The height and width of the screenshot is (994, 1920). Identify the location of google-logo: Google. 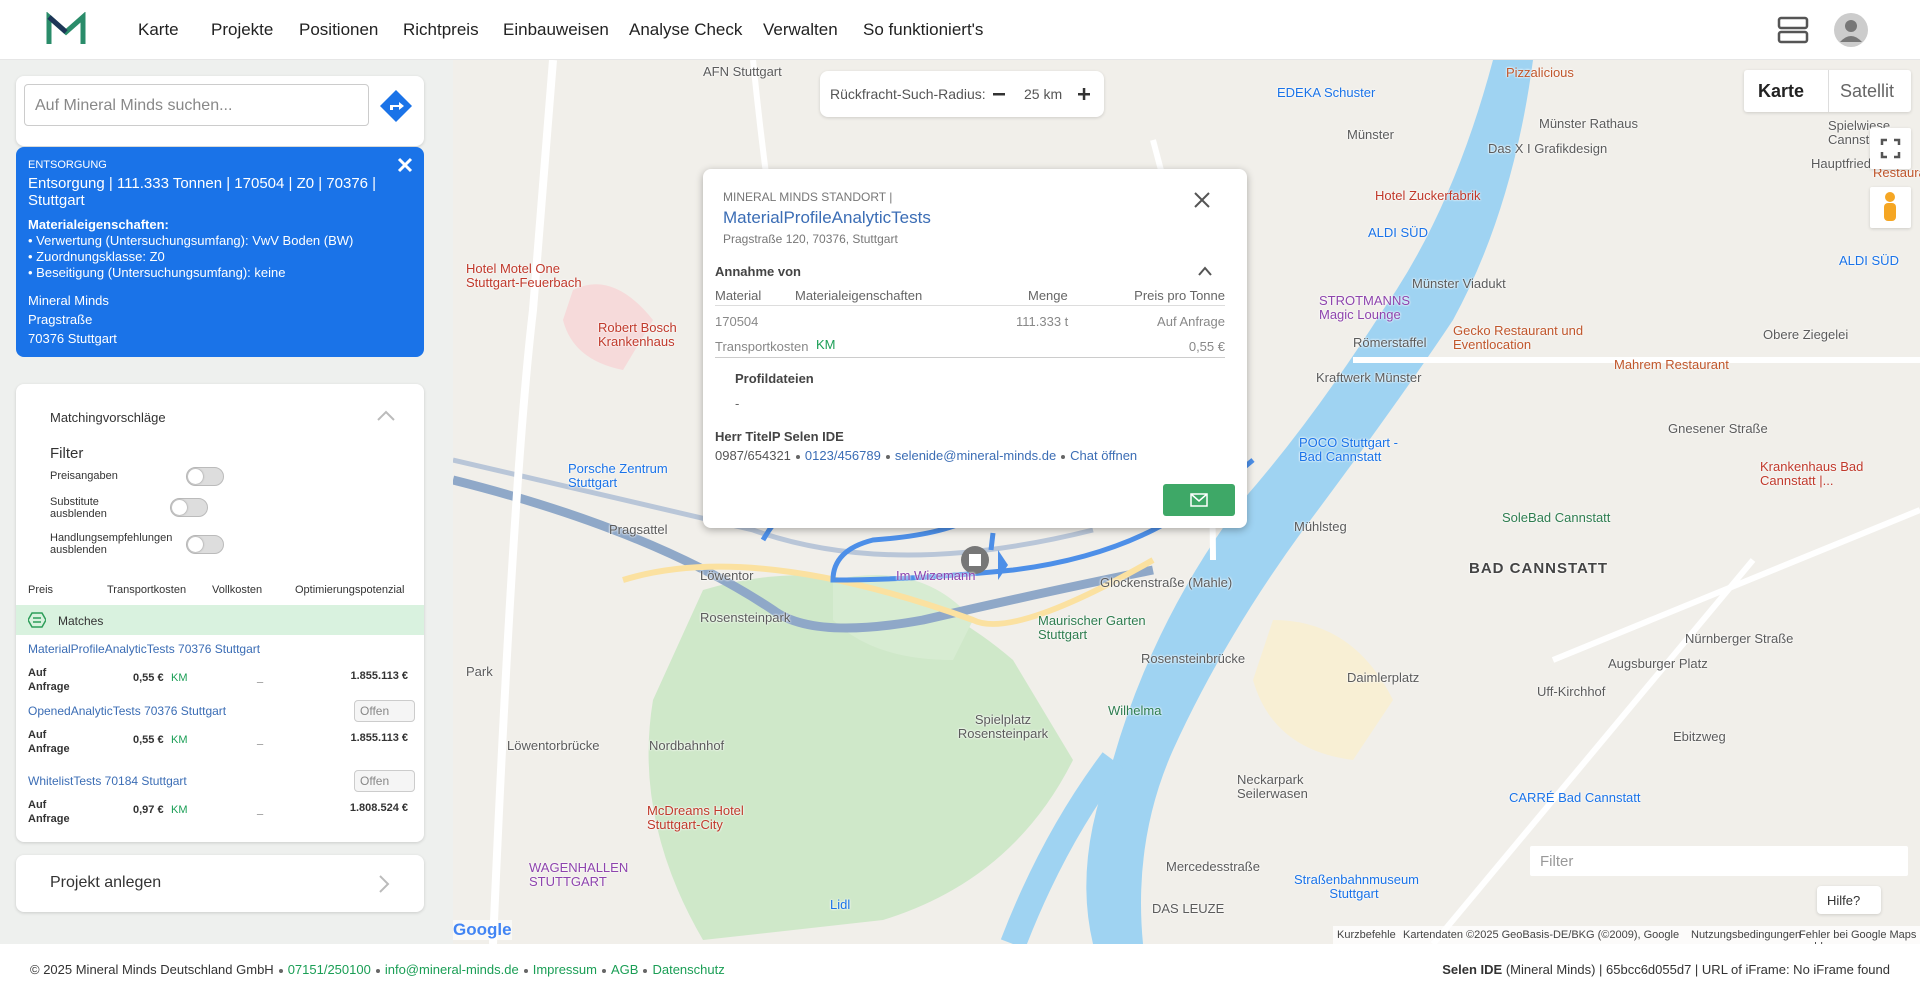
(482, 930).